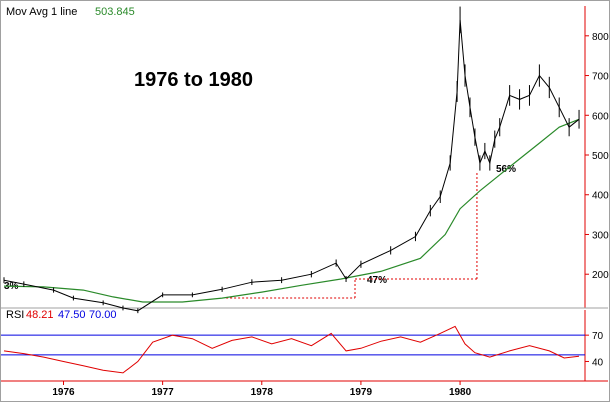 This screenshot has height=402, width=610. What do you see at coordinates (600, 235) in the screenshot?
I see `price-y-tick-label: 300` at bounding box center [600, 235].